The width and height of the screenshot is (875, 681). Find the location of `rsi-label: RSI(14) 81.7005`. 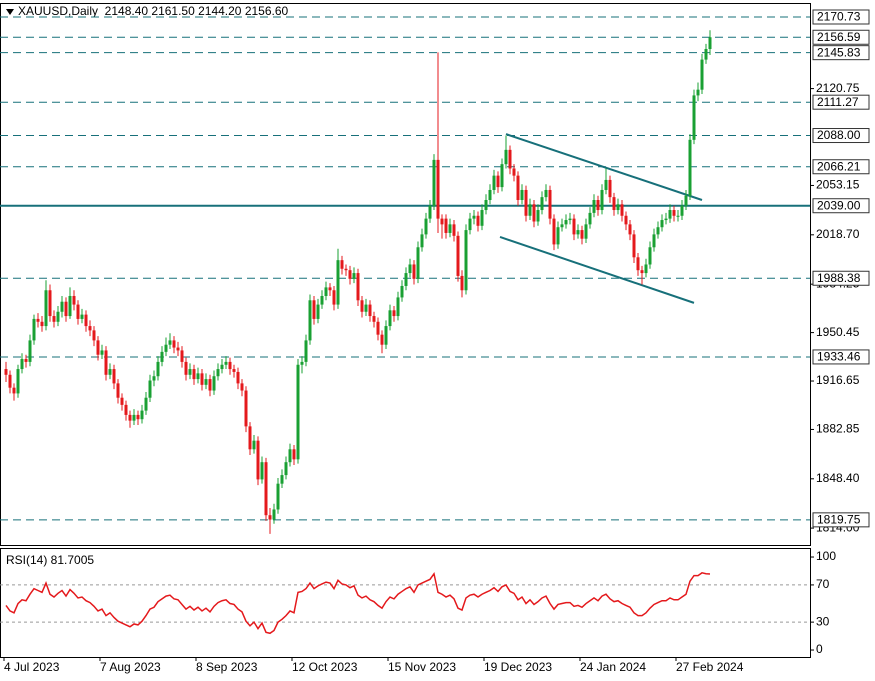

rsi-label: RSI(14) 81.7005 is located at coordinates (50, 560).